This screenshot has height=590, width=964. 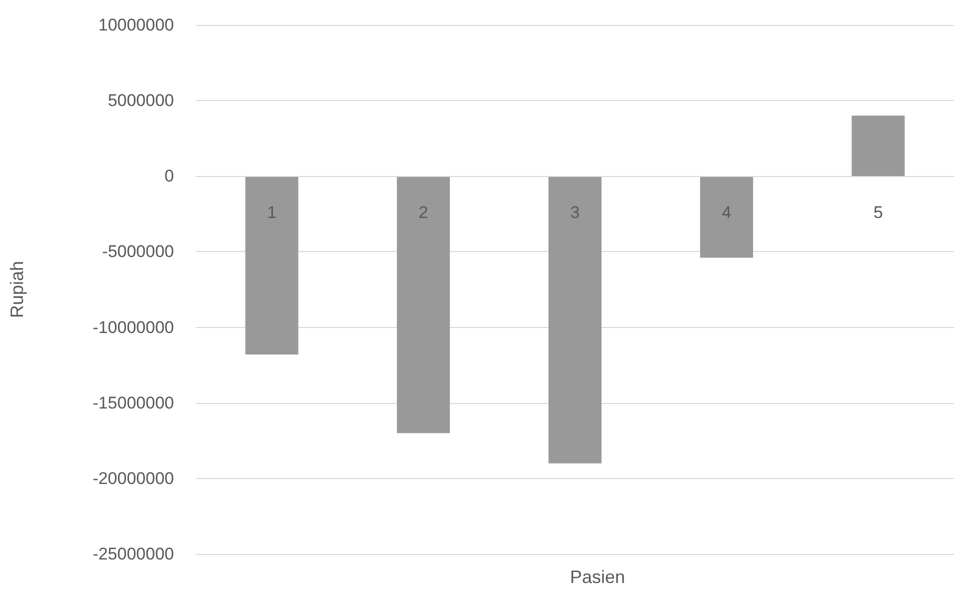 What do you see at coordinates (423, 212) in the screenshot?
I see `x-tick-label: 2` at bounding box center [423, 212].